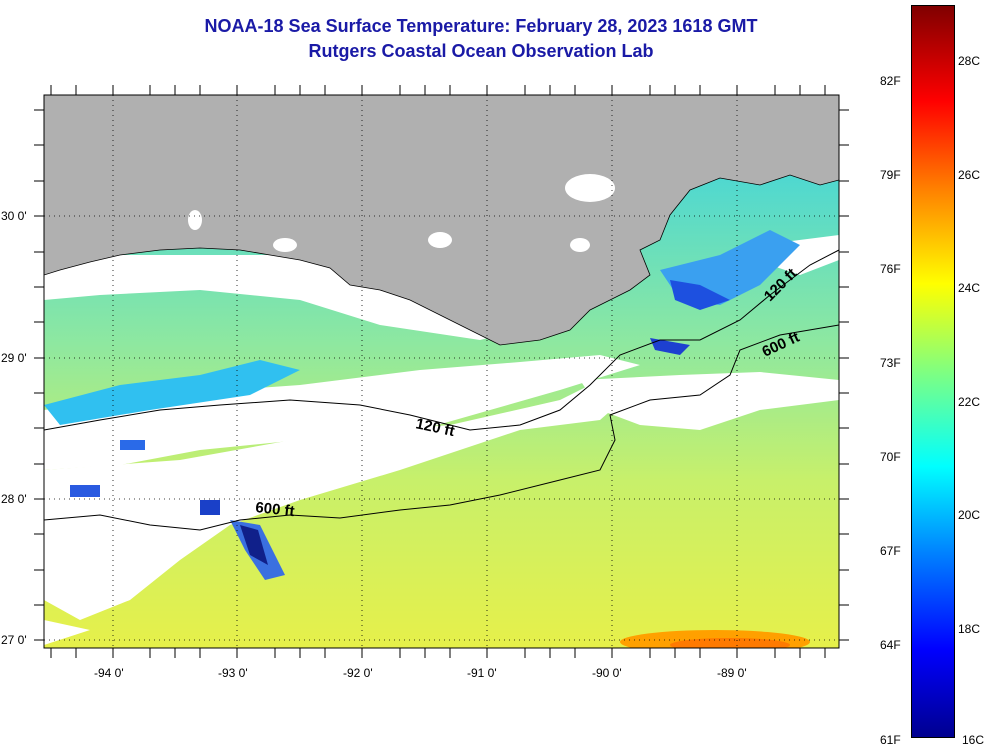  What do you see at coordinates (969, 174) in the screenshot?
I see `colorbar-c-label: 26C` at bounding box center [969, 174].